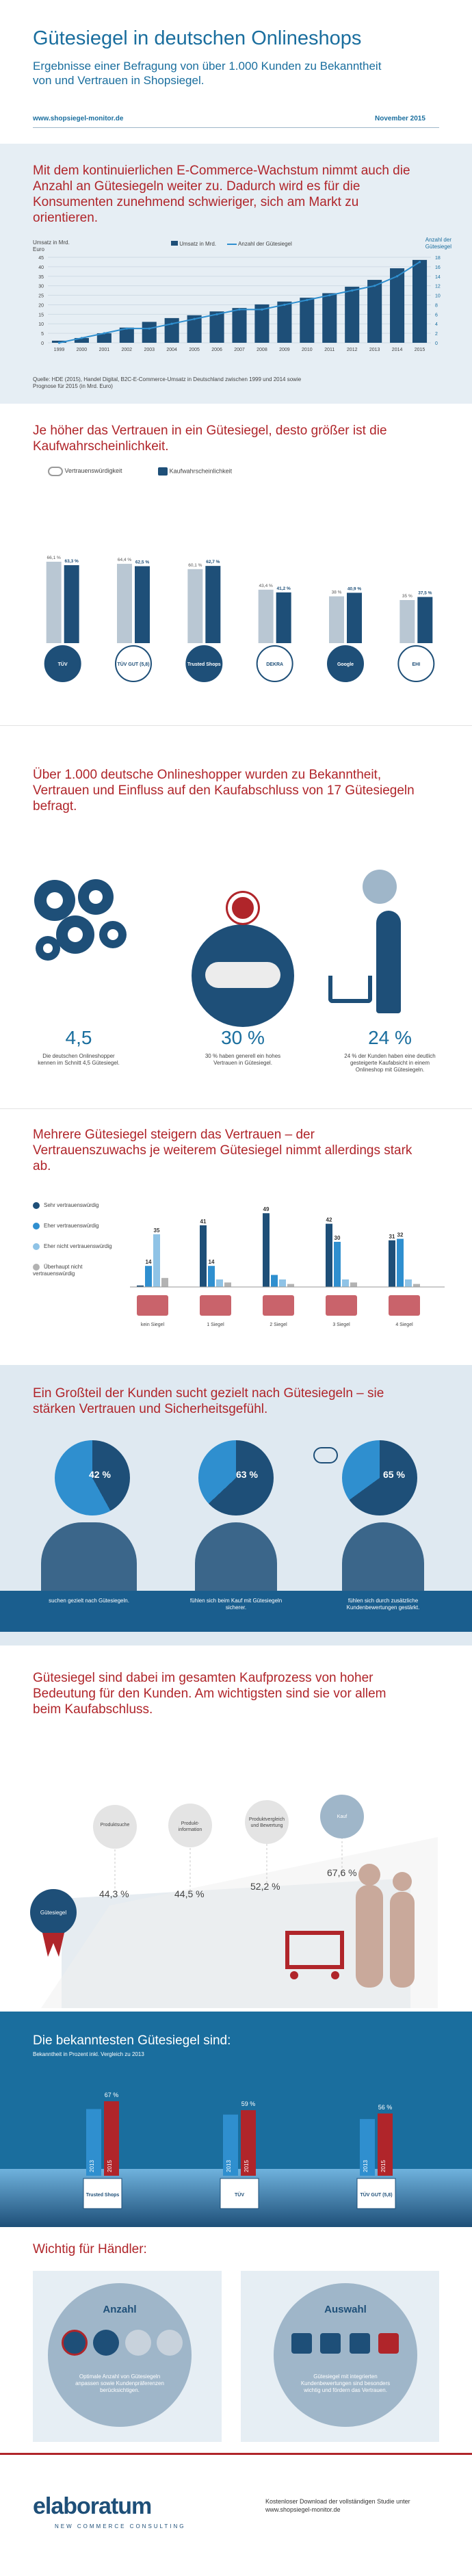 This screenshot has height=2576, width=472. What do you see at coordinates (262, 350) in the screenshot?
I see `x-tick-label: 2008` at bounding box center [262, 350].